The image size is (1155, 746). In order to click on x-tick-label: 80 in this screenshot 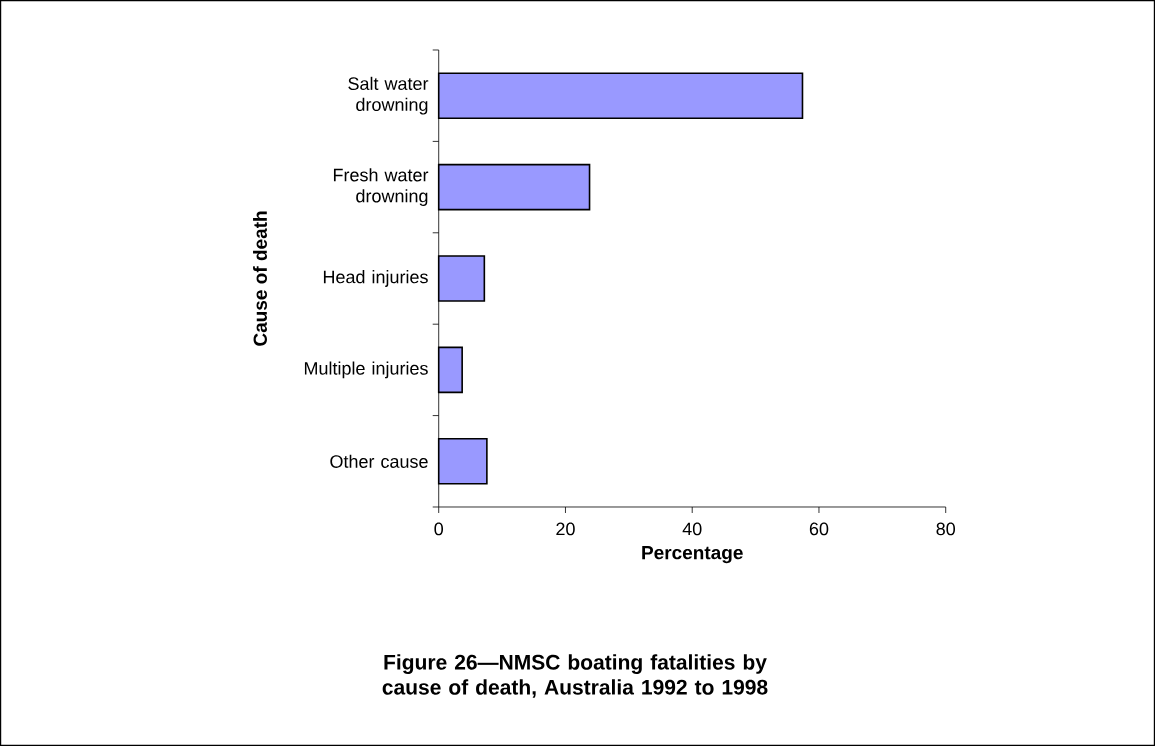, I will do `click(946, 529)`.